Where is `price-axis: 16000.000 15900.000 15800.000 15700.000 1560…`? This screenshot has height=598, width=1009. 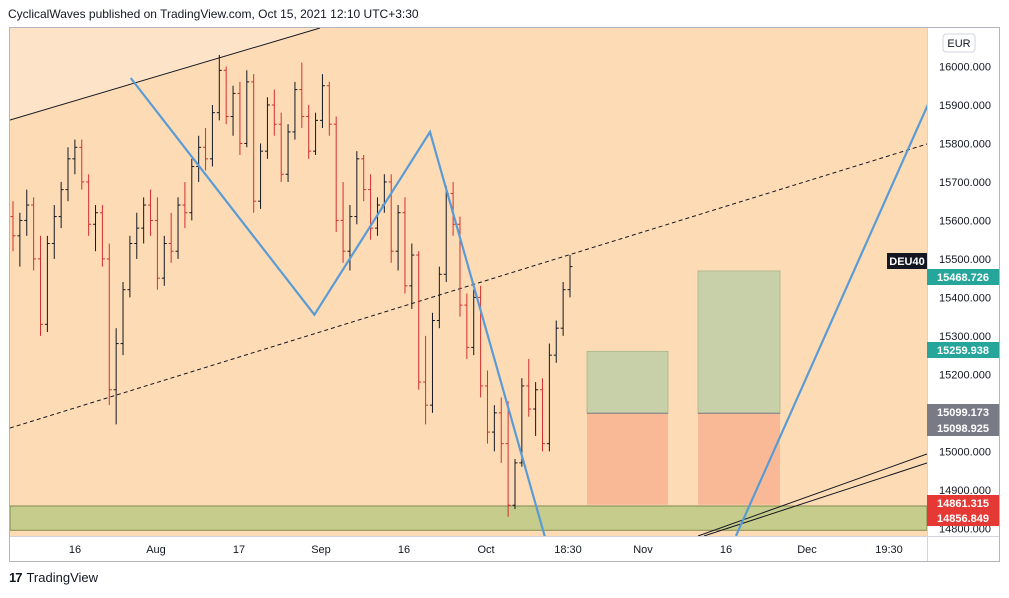
price-axis: 16000.000 15900.000 15800.000 15700.000 1560… is located at coordinates (963, 294).